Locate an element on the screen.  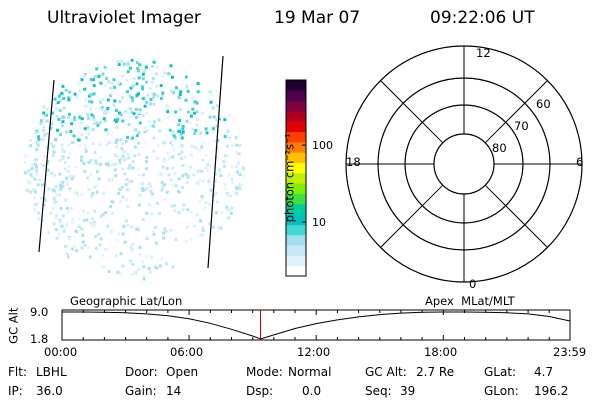
y-bottom-label: 1.8 is located at coordinates (39, 339).